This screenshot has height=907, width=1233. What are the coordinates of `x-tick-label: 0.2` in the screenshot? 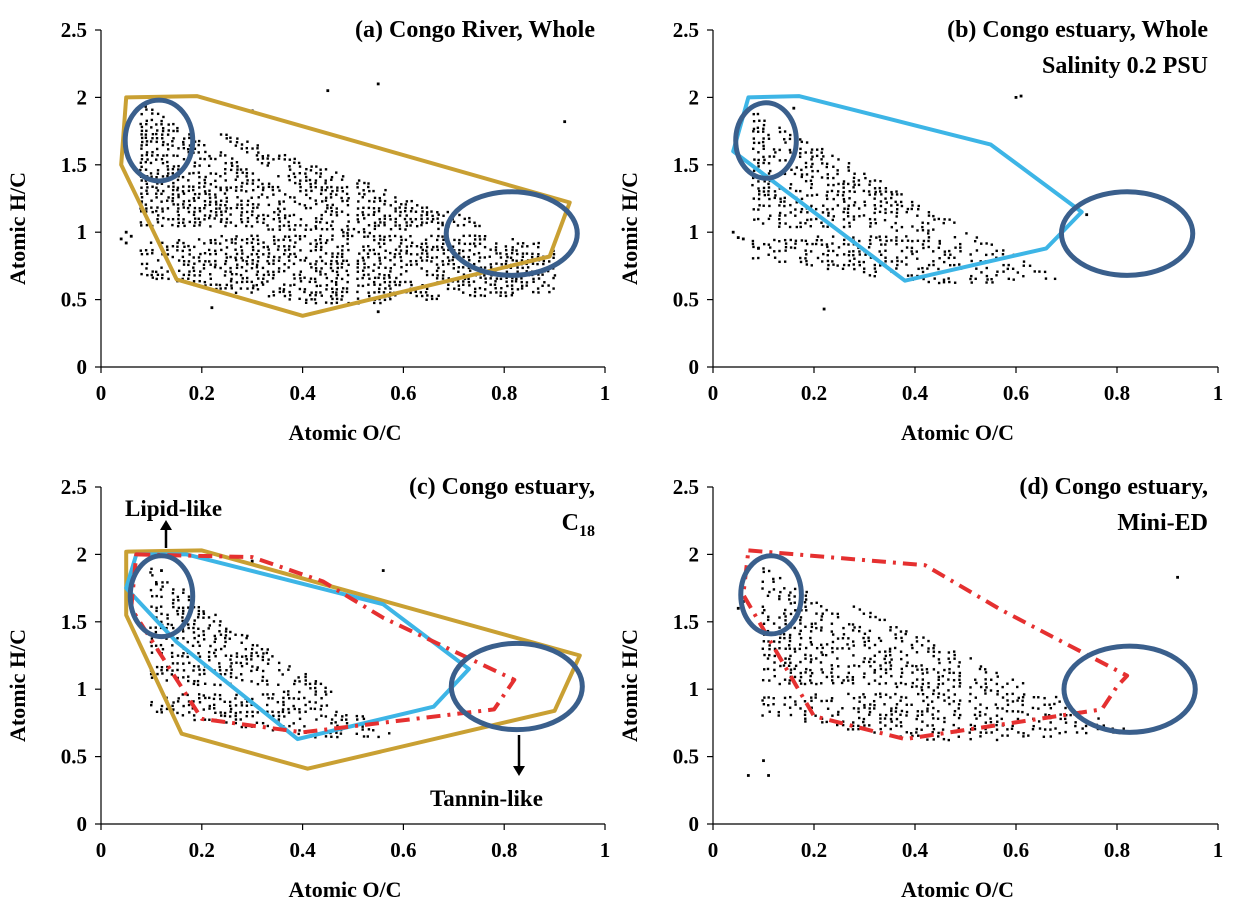 It's located at (202, 393).